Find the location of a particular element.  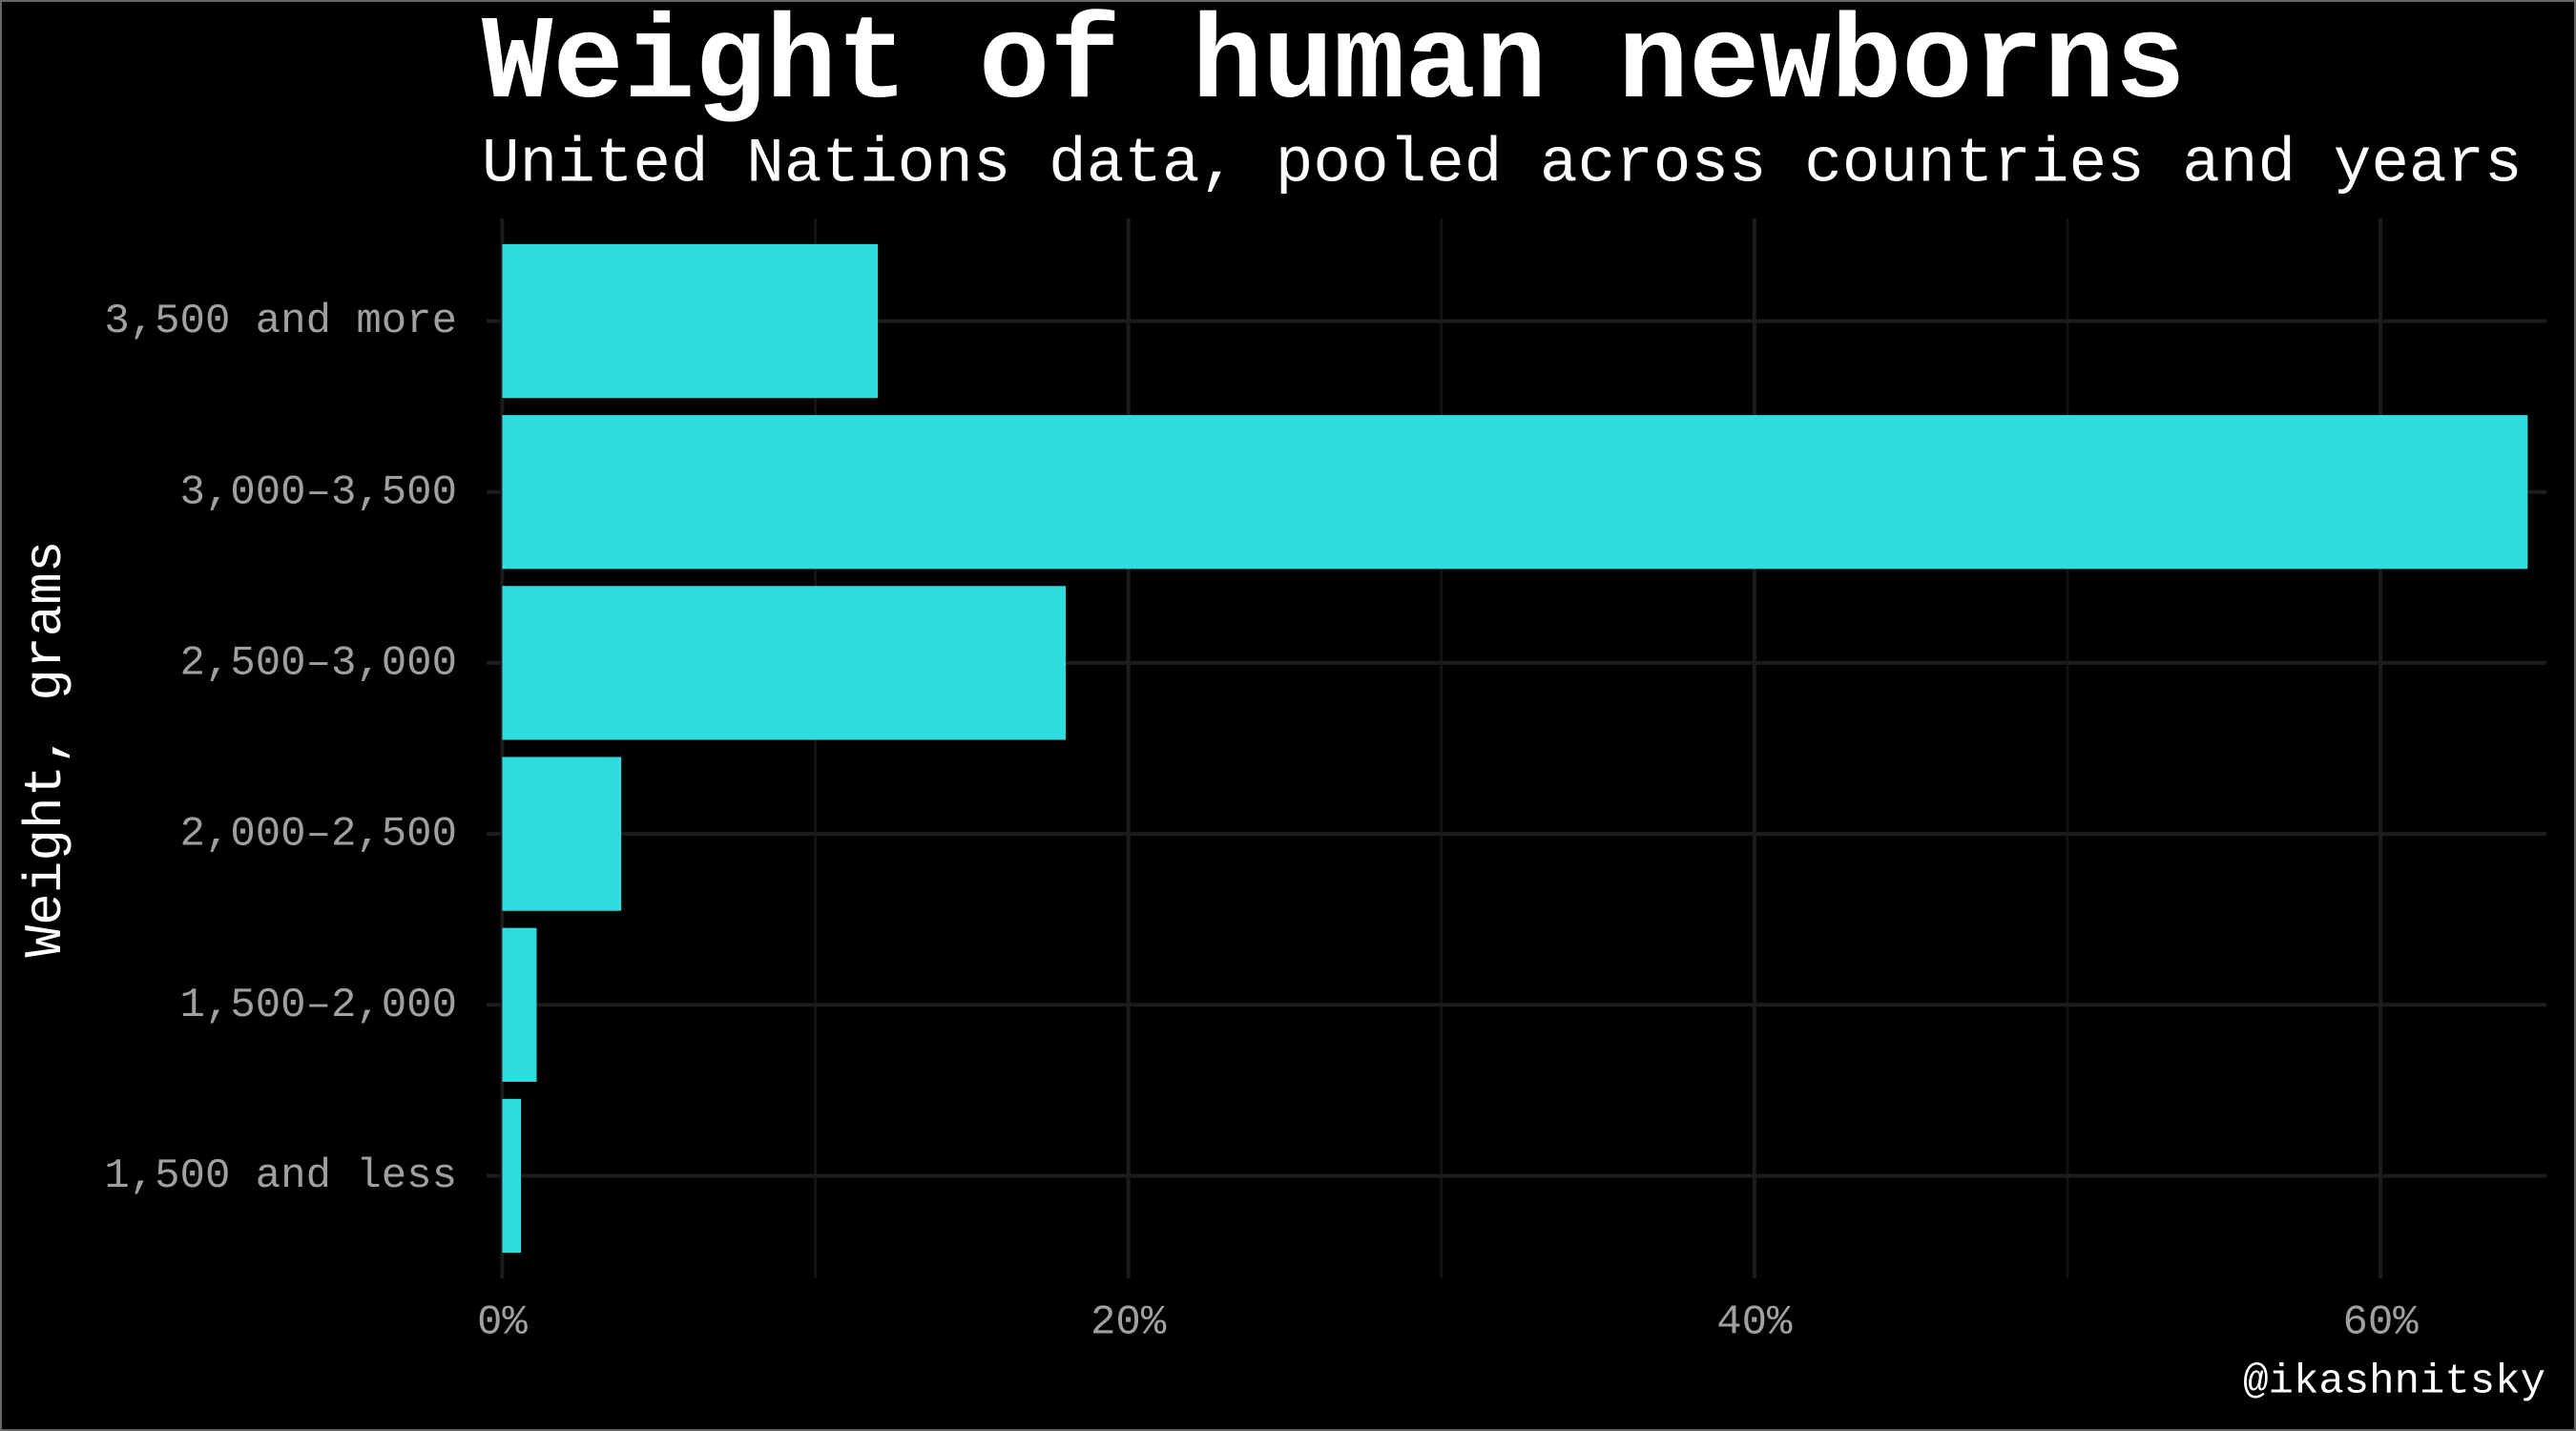

y-tick-label: 2,000–2,500 is located at coordinates (318, 835).